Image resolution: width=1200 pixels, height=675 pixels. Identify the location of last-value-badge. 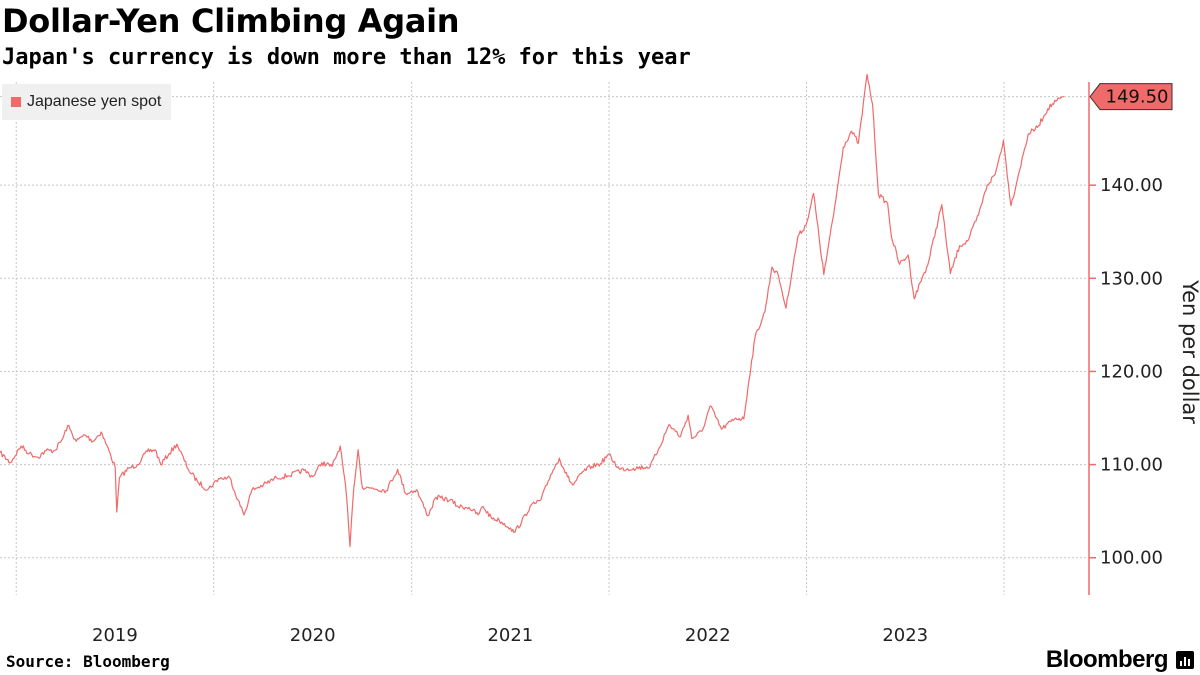
(1131, 97).